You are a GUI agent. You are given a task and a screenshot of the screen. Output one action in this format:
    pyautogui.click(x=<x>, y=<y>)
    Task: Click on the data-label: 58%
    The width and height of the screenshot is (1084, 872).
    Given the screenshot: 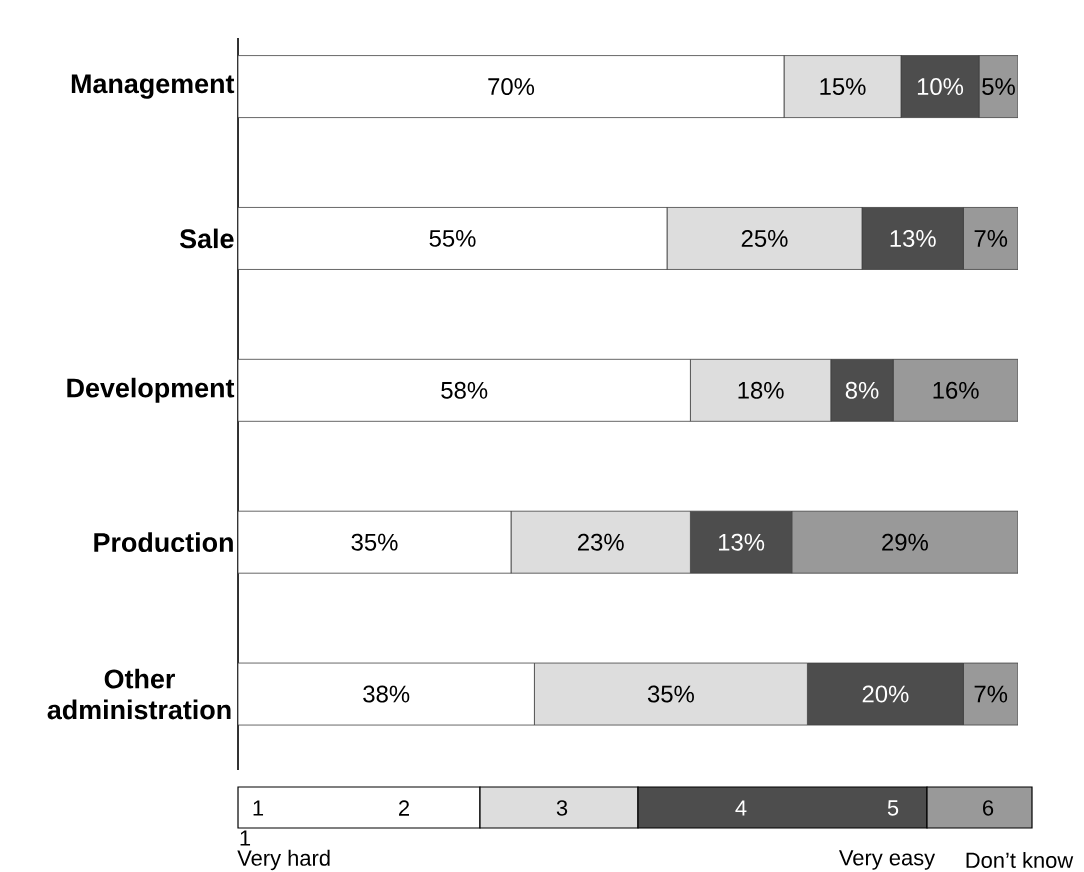 What is the action you would take?
    pyautogui.click(x=464, y=390)
    